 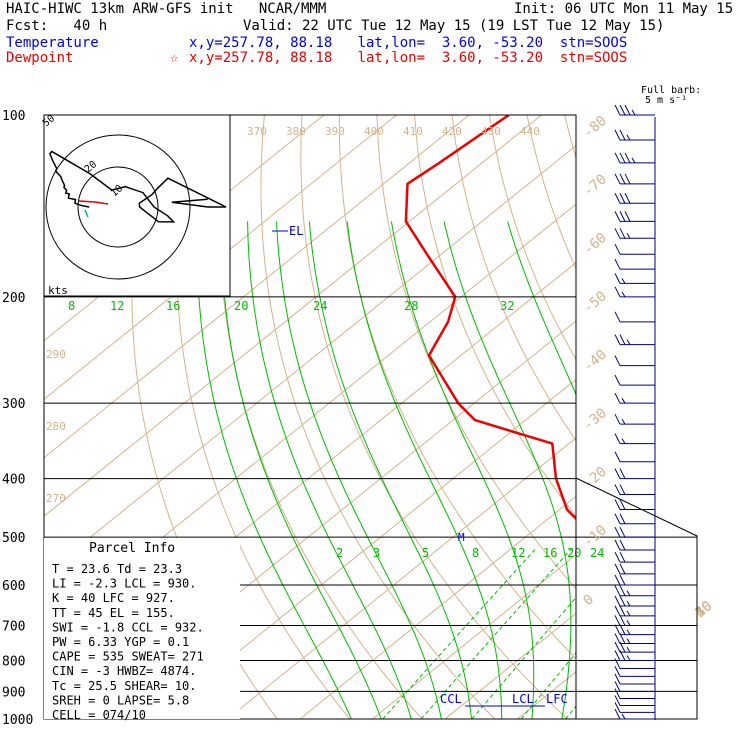 I want to click on isotherm-label: -30, so click(x=595, y=419).